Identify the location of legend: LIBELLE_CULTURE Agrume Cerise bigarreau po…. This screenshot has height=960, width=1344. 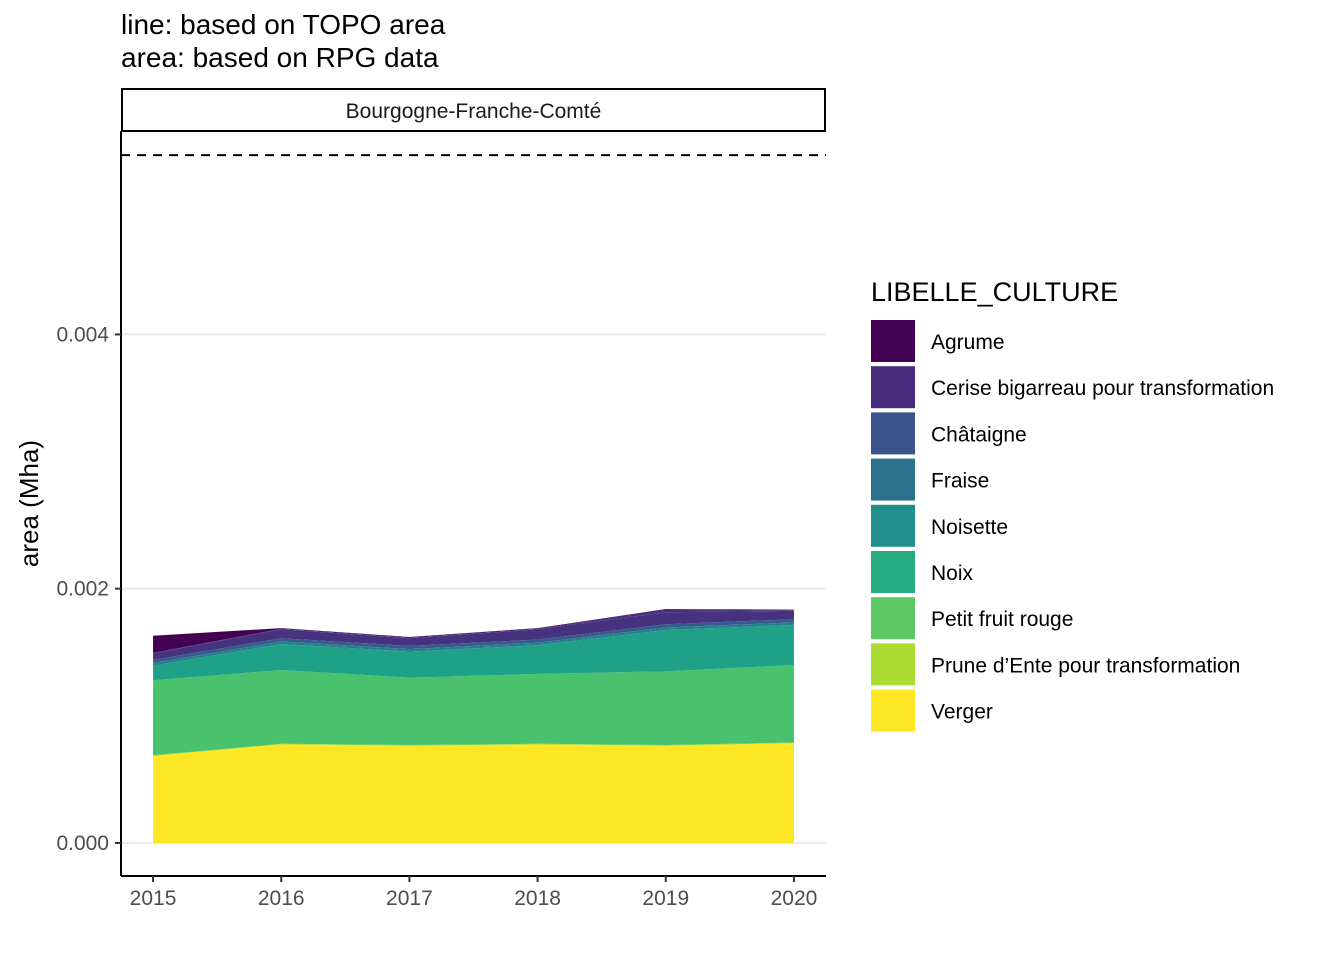
(1072, 504).